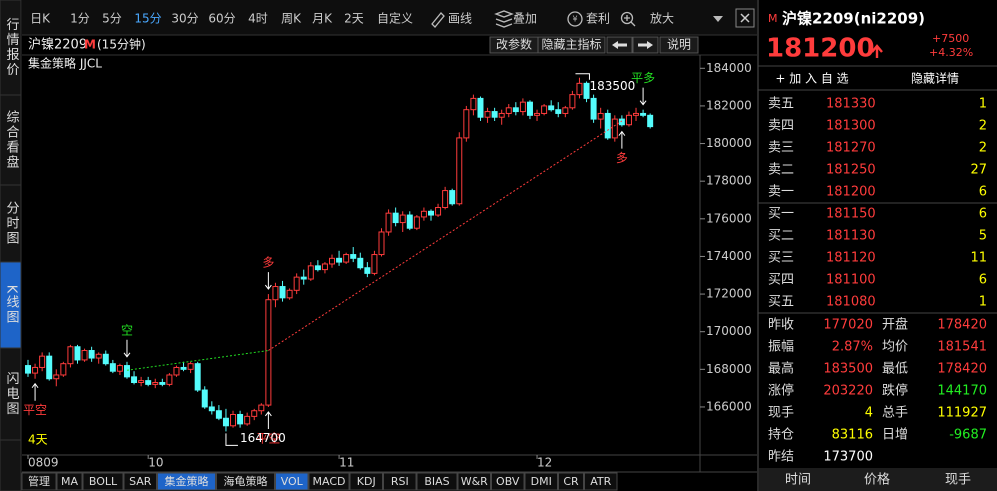  I want to click on arbitrage-icon, so click(575, 19).